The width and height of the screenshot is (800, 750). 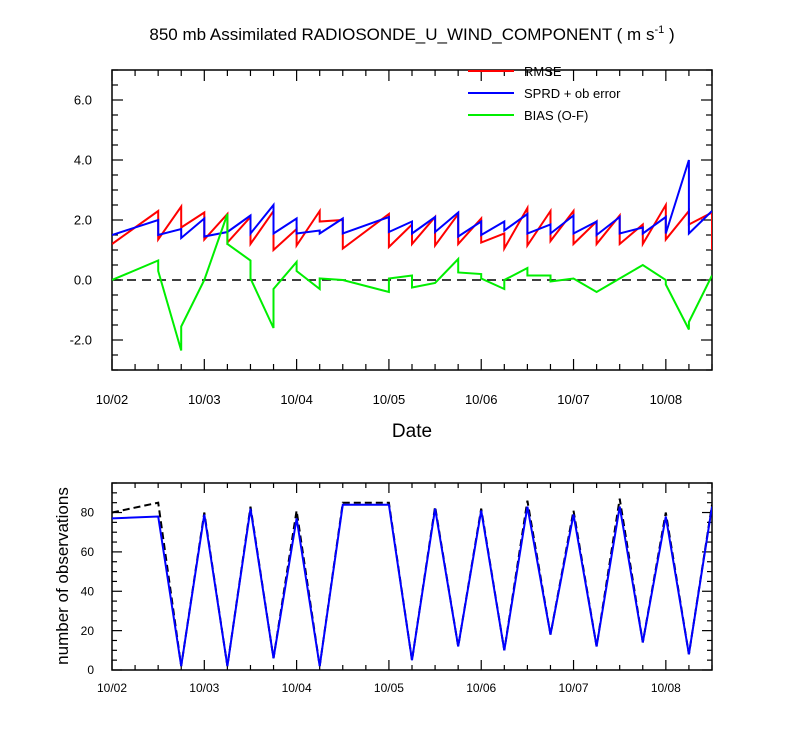 I want to click on y-tick-label: 20, so click(x=88, y=631).